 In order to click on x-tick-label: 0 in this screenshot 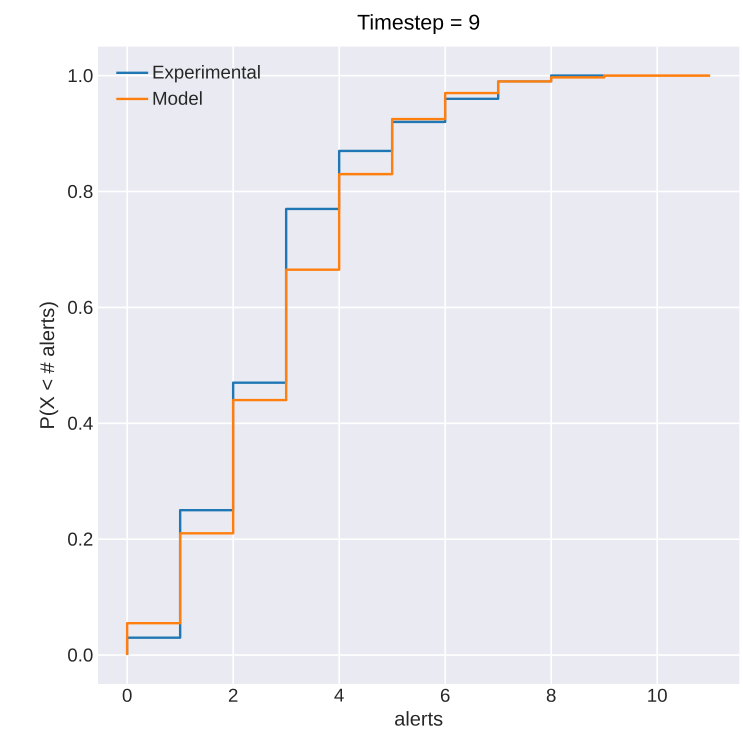, I will do `click(127, 695)`.